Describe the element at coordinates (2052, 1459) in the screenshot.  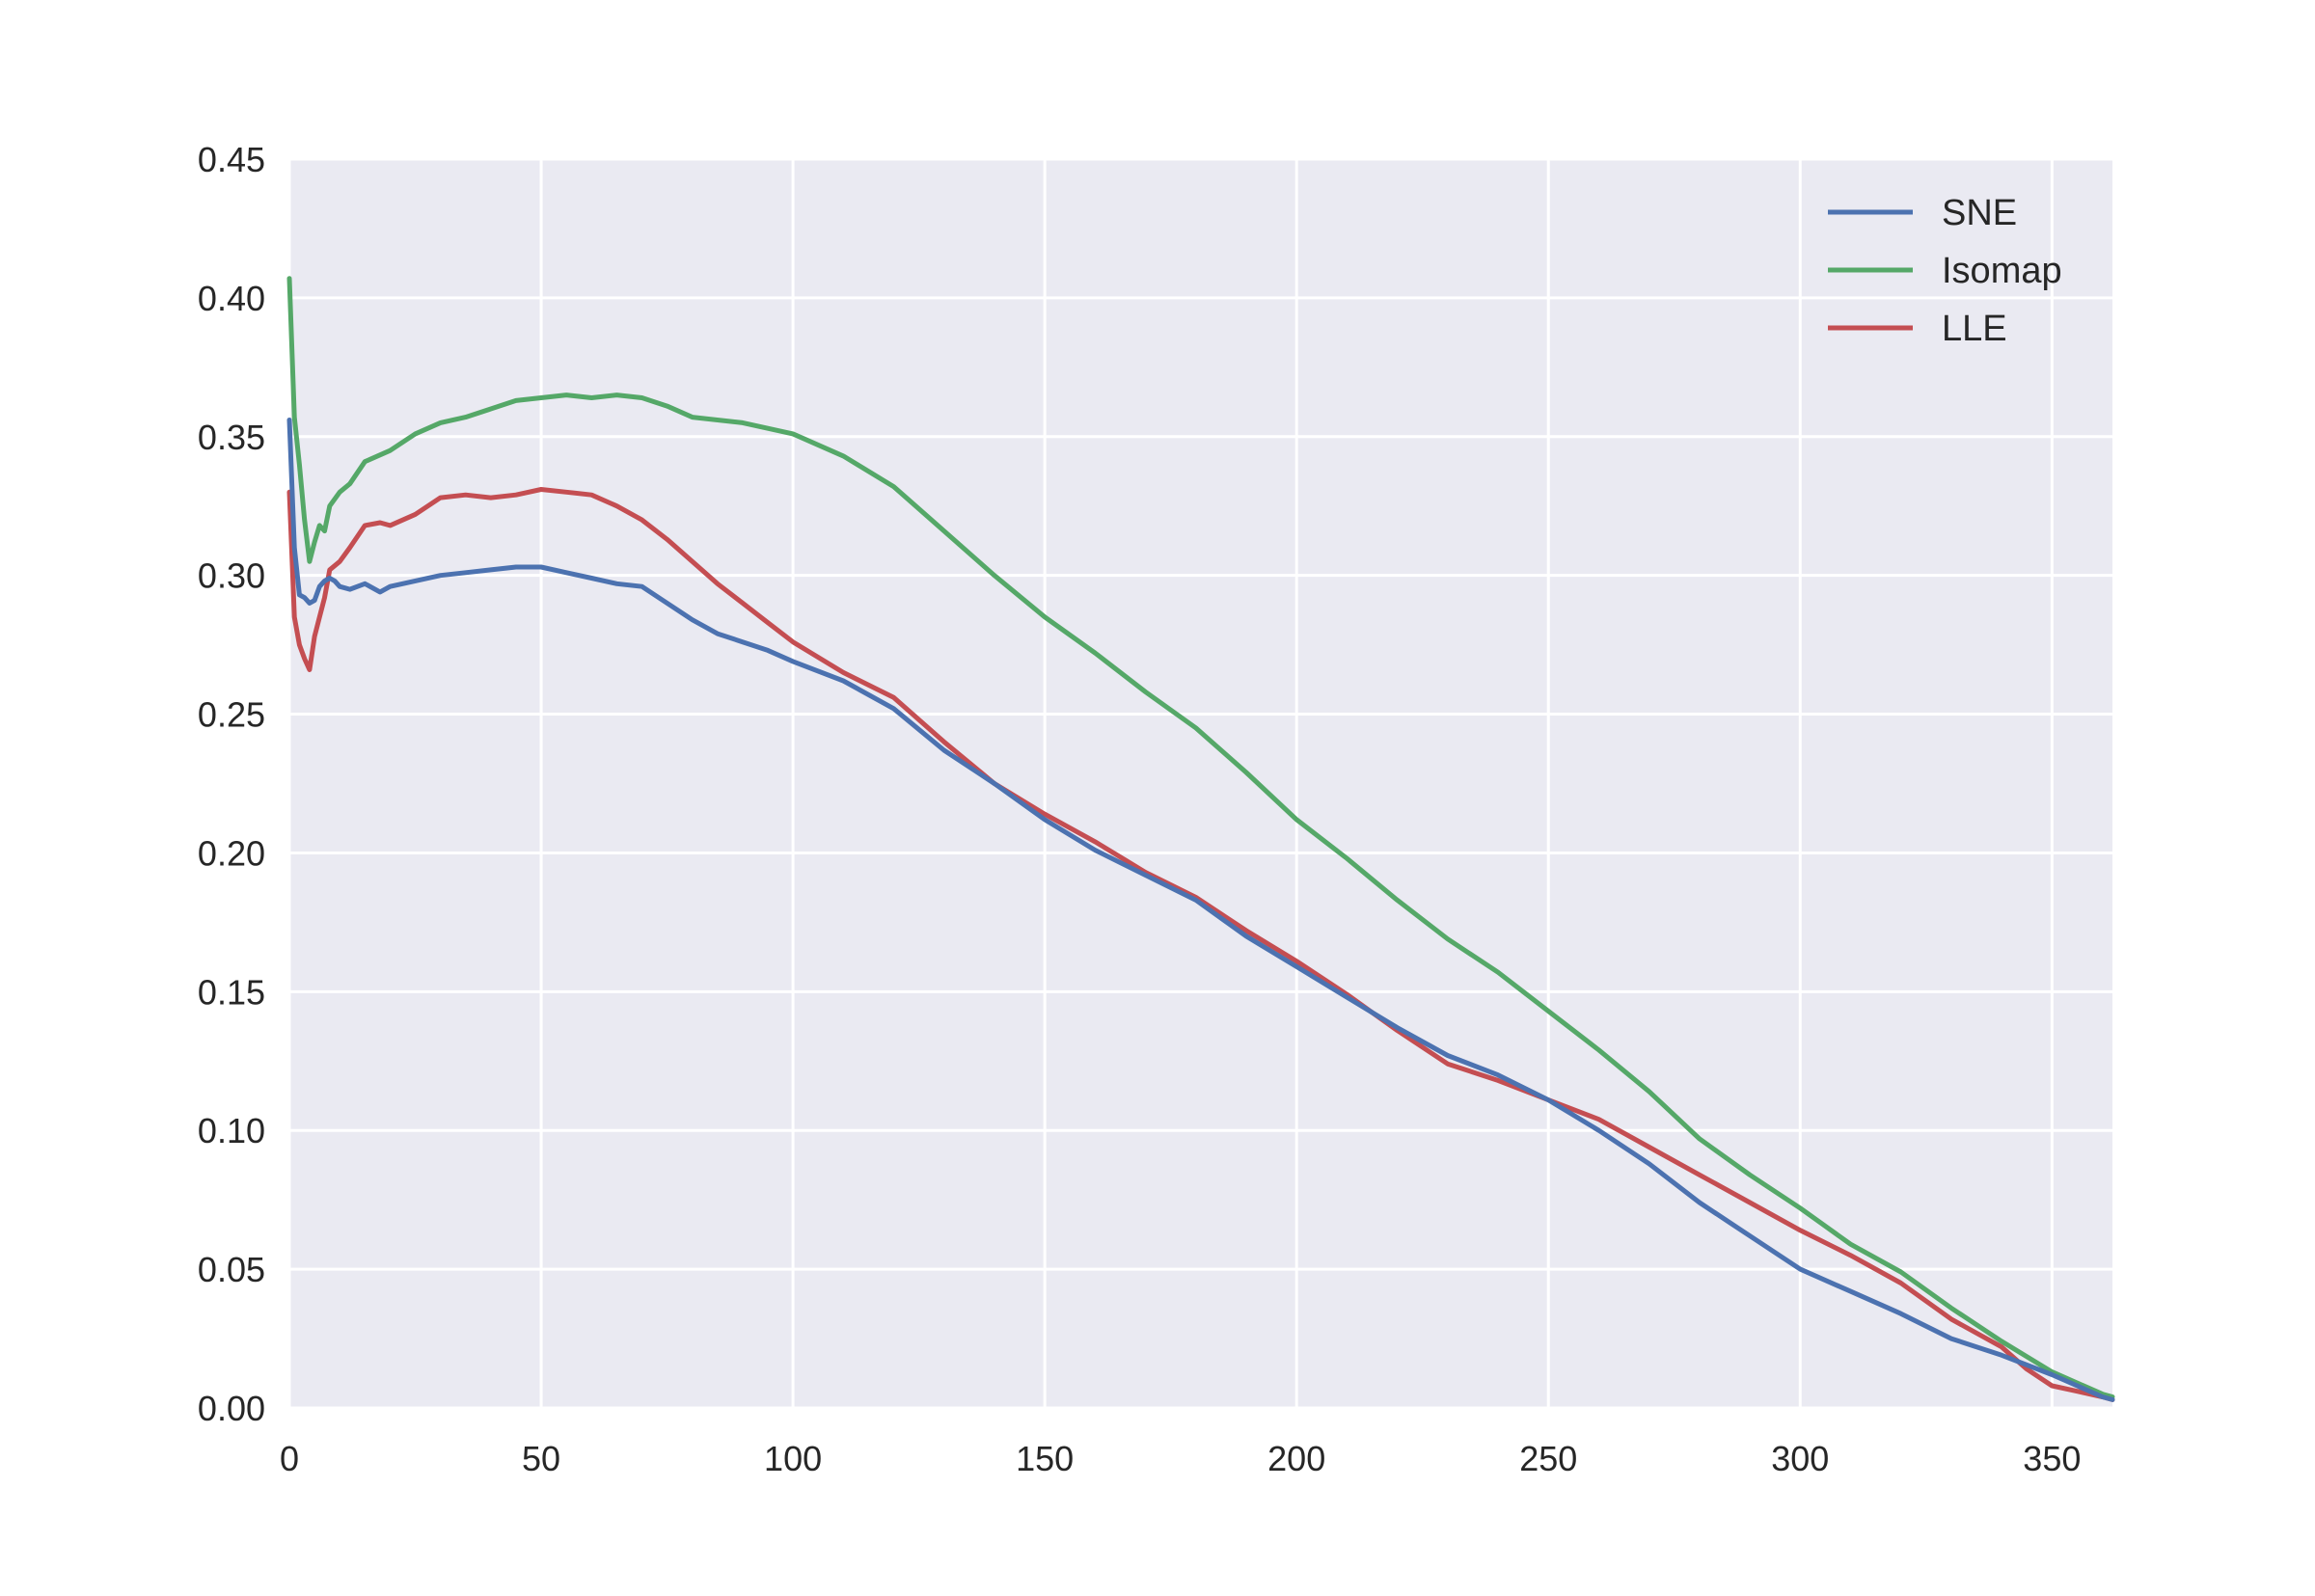
I see `x-tick-label: 350` at that location.